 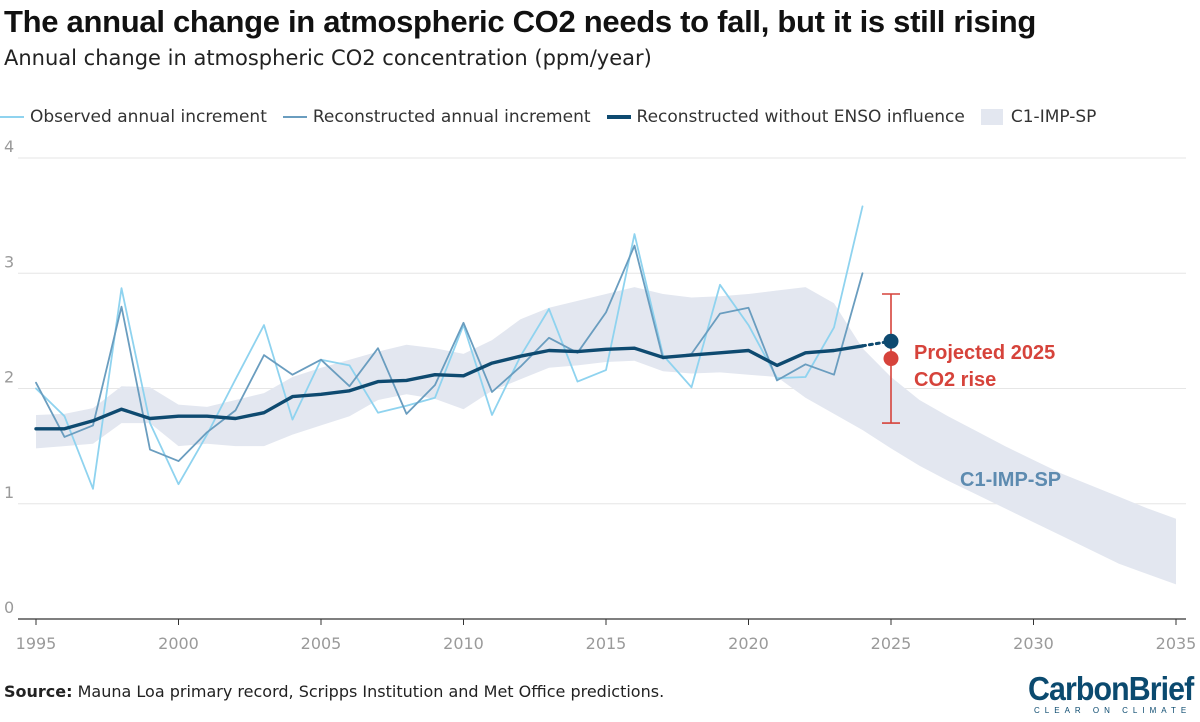 I want to click on legend-item-reconstructed: Reconstructed annual increment, so click(x=436, y=117).